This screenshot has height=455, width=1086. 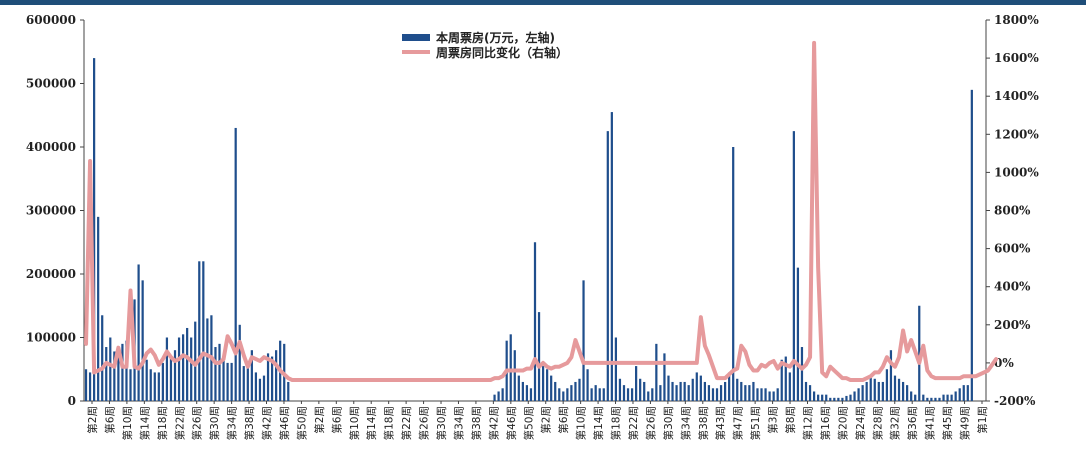 What do you see at coordinates (773, 420) in the screenshot?
I see `x-tick-label: 第3周` at bounding box center [773, 420].